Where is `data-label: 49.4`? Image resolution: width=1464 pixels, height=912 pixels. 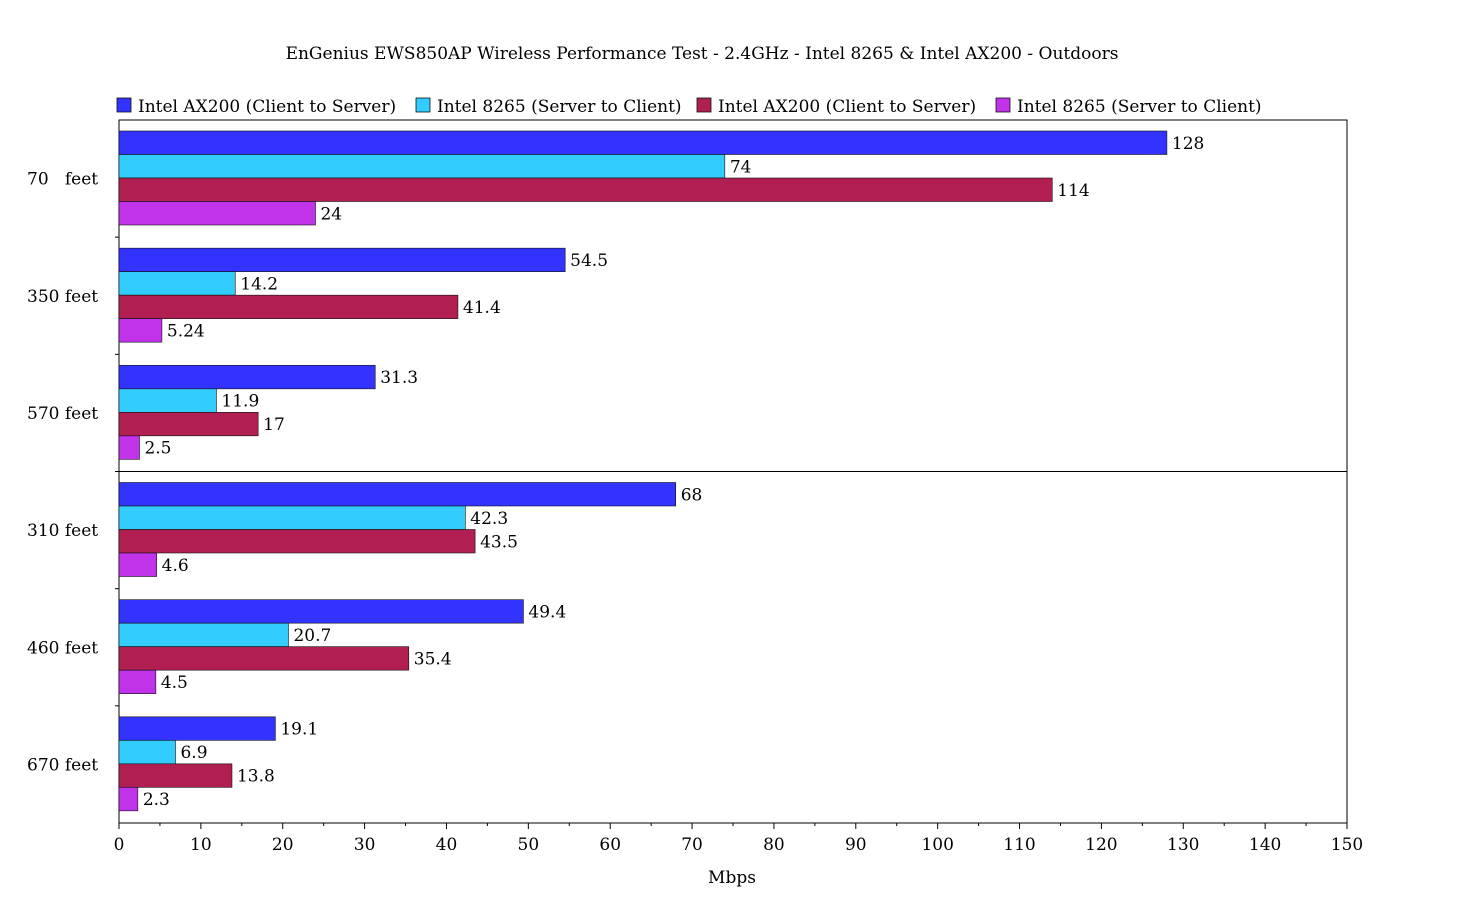 data-label: 49.4 is located at coordinates (547, 612).